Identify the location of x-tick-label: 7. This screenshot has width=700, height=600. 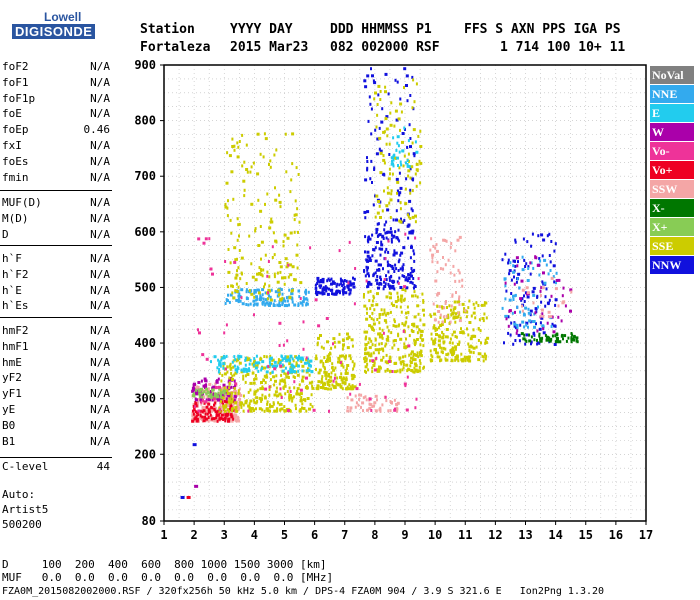
(344, 535).